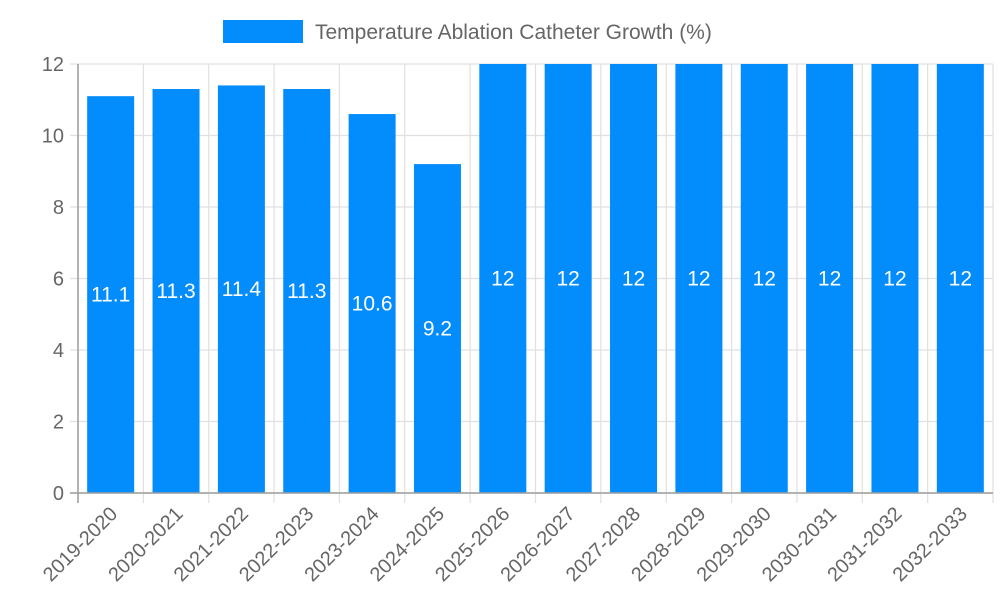 This screenshot has height=600, width=1000. I want to click on y-axis-labels: 0 2 4 6 8 10 12, so click(53, 279).